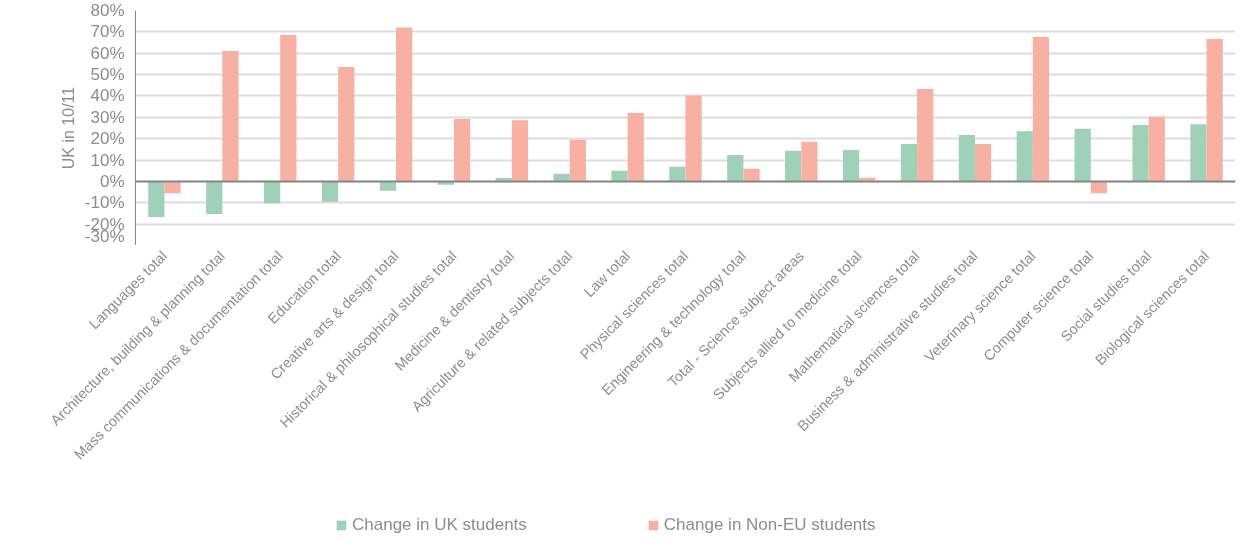  I want to click on y-tick-label: 70%, so click(107, 32).